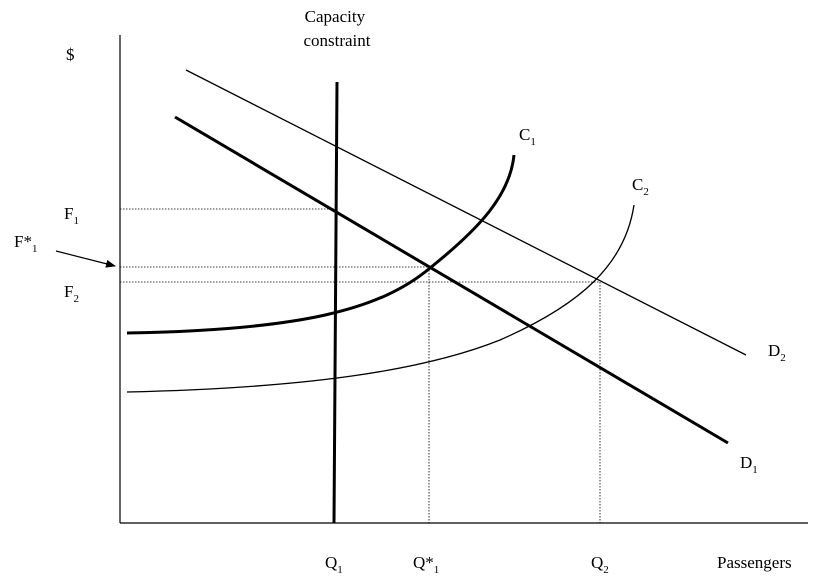 Image resolution: width=825 pixels, height=579 pixels. Describe the element at coordinates (35, 249) in the screenshot. I see `price-label-f-star-1-sub: 1` at that location.